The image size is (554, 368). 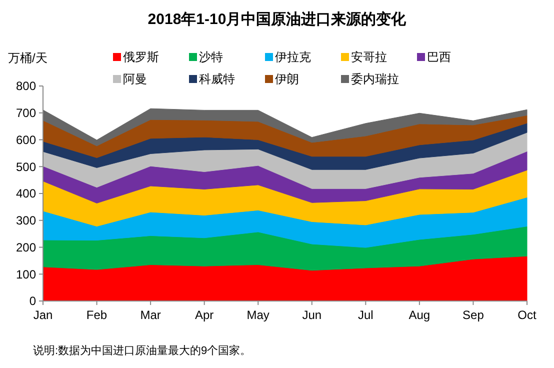 What do you see at coordinates (142, 350) in the screenshot?
I see `text: 说明:数据为中国进口原油量最大的9个国家。` at bounding box center [142, 350].